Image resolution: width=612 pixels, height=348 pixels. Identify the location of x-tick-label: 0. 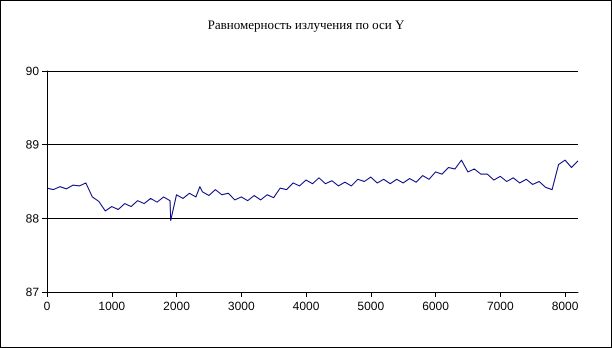
(47, 306).